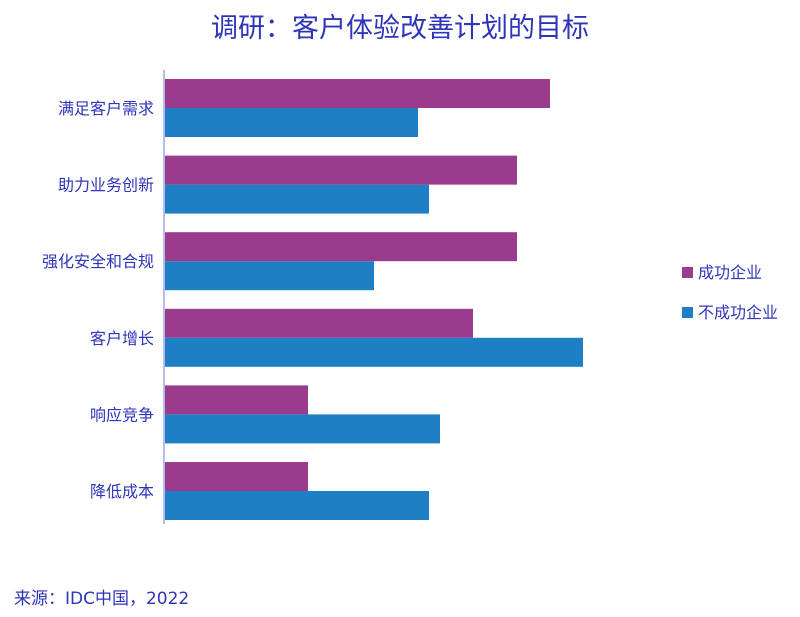 This screenshot has width=800, height=617. What do you see at coordinates (738, 312) in the screenshot?
I see `legend-label: 不成功企业` at bounding box center [738, 312].